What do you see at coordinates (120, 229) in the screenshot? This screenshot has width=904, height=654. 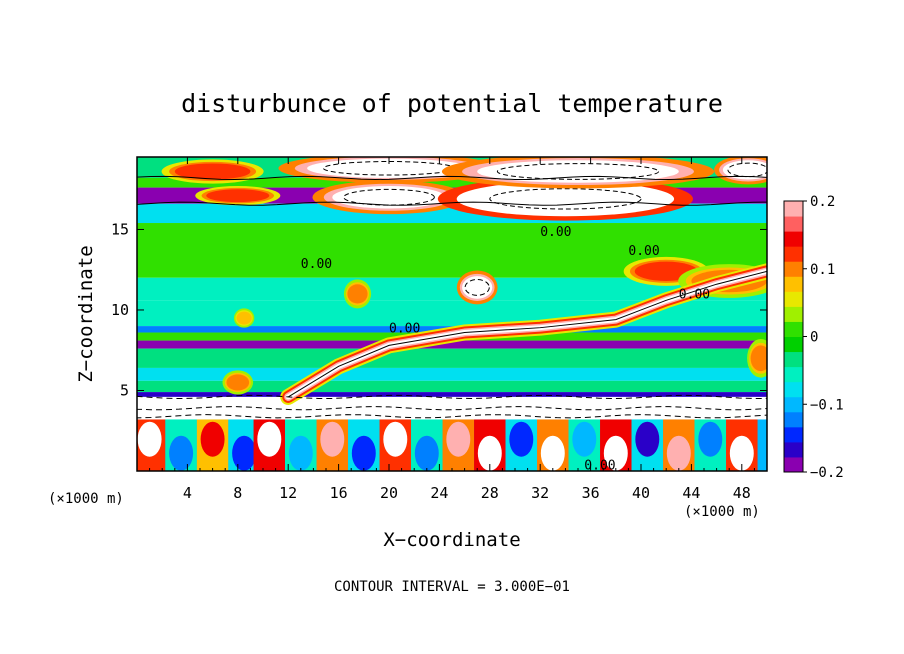 I see `y-tick-label-2: 15` at bounding box center [120, 229].